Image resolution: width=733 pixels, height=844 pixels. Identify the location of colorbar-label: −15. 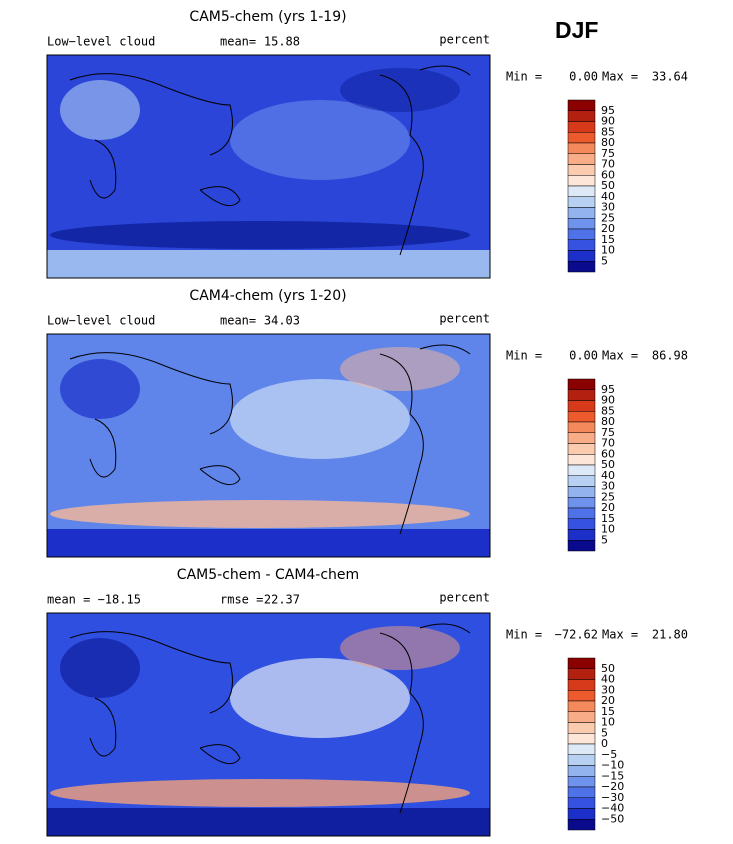
(612, 775).